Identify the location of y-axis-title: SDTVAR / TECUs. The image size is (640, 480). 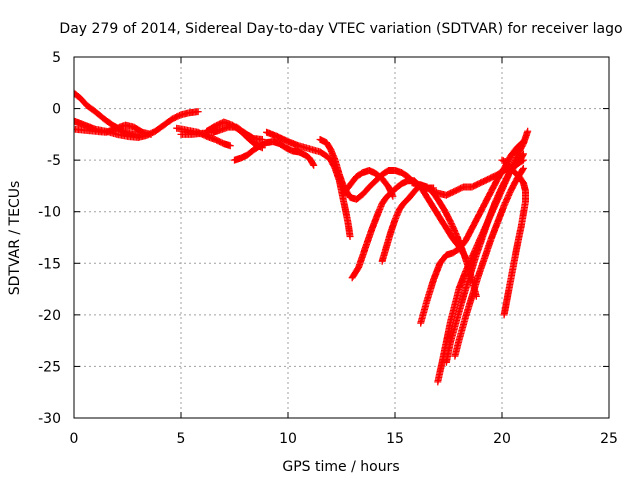
(15, 238).